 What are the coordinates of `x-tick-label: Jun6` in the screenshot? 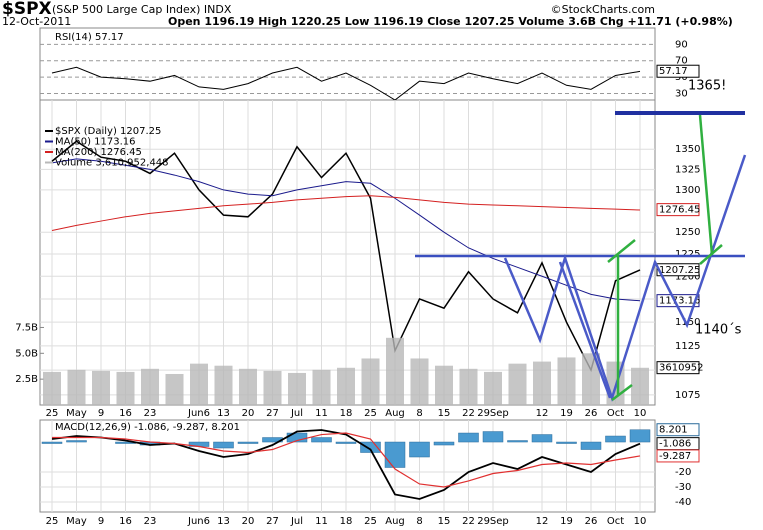 It's located at (198, 413).